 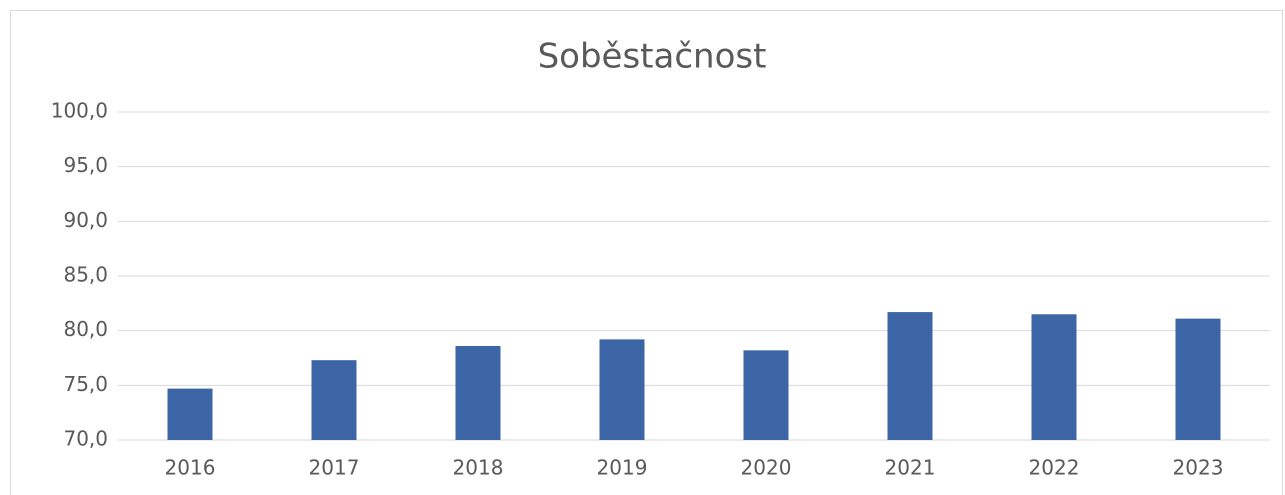 What do you see at coordinates (334, 468) in the screenshot?
I see `x-tick-label: 2017` at bounding box center [334, 468].